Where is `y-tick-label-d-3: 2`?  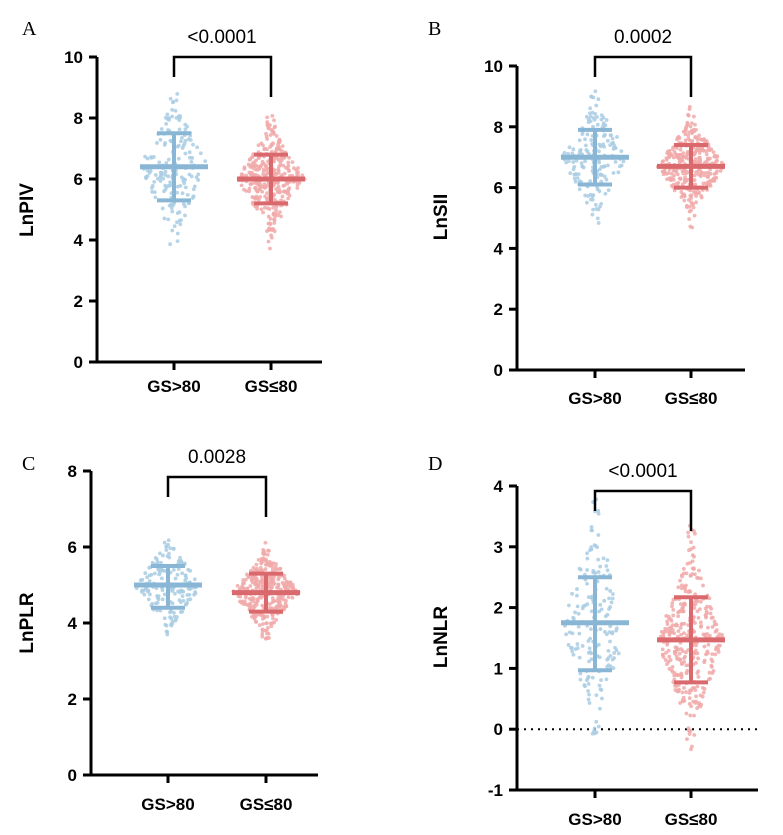 y-tick-label-d-3: 2 is located at coordinates (498, 608).